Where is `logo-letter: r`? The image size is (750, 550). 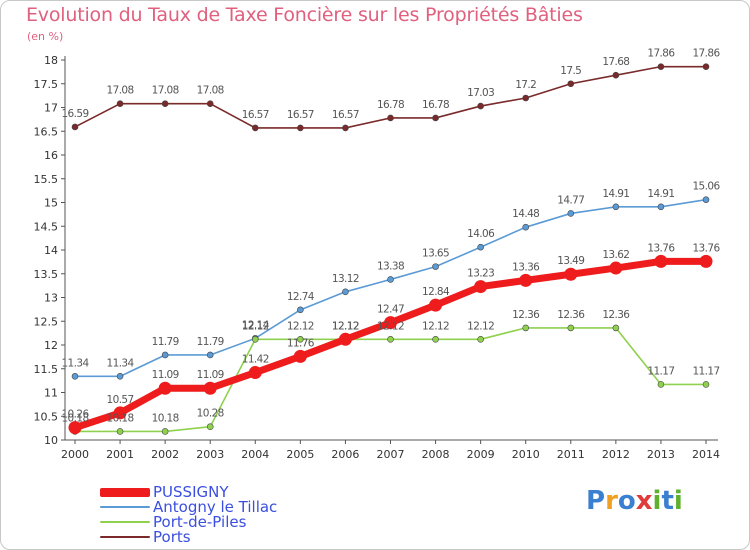
logo-letter: r is located at coordinates (611, 501).